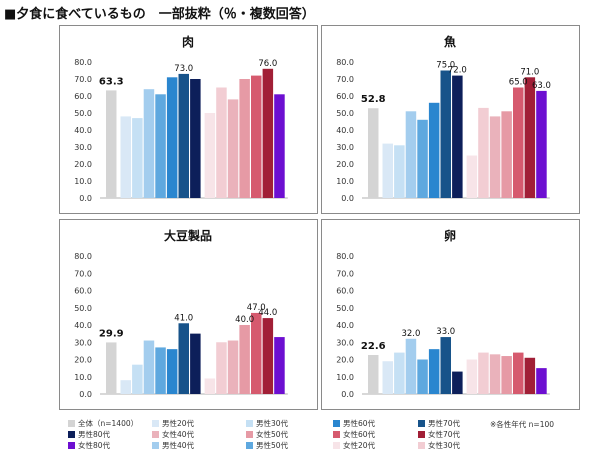  I want to click on legend-label: 女性80代, so click(94, 445).